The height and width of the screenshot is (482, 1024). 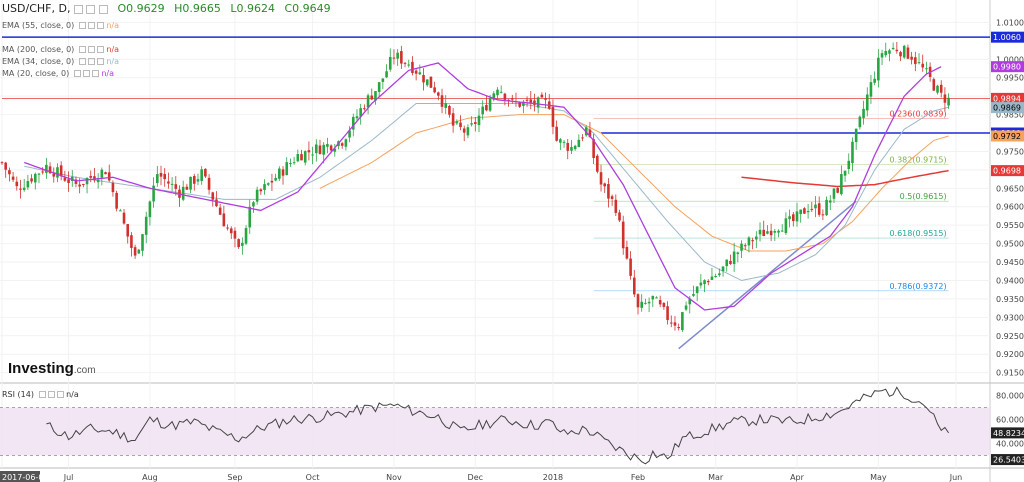 I want to click on ma200-line, so click(x=845, y=178).